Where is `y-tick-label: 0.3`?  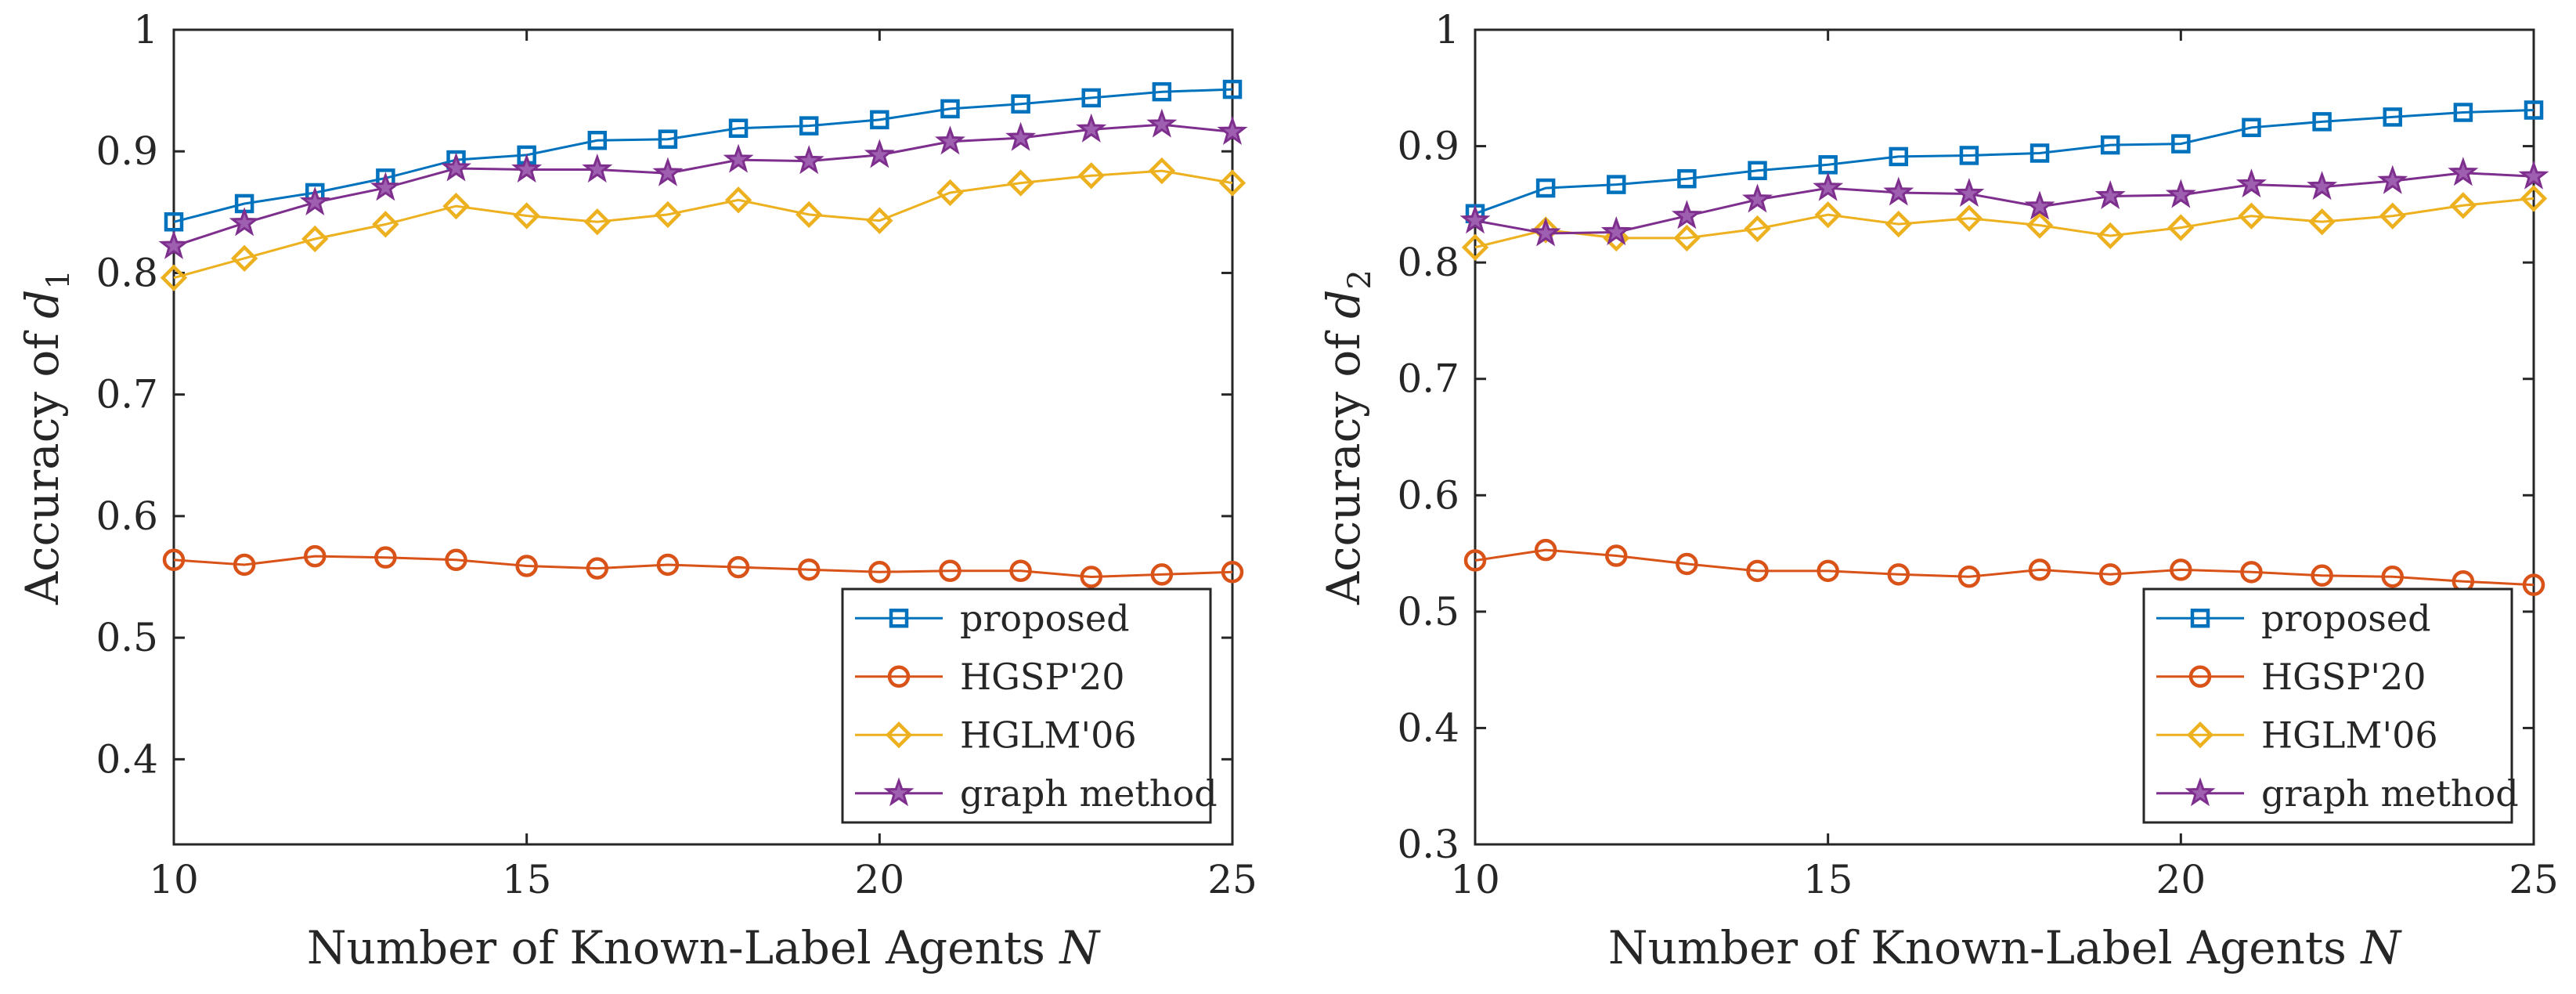
y-tick-label: 0.3 is located at coordinates (1428, 845).